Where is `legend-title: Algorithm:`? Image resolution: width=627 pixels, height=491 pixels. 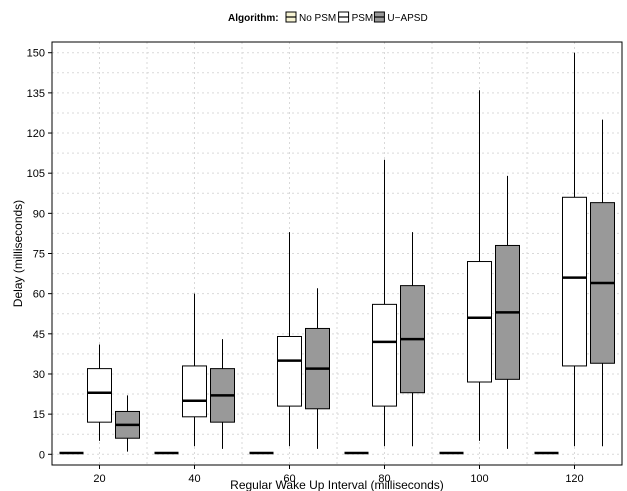
legend-title: Algorithm: is located at coordinates (253, 18).